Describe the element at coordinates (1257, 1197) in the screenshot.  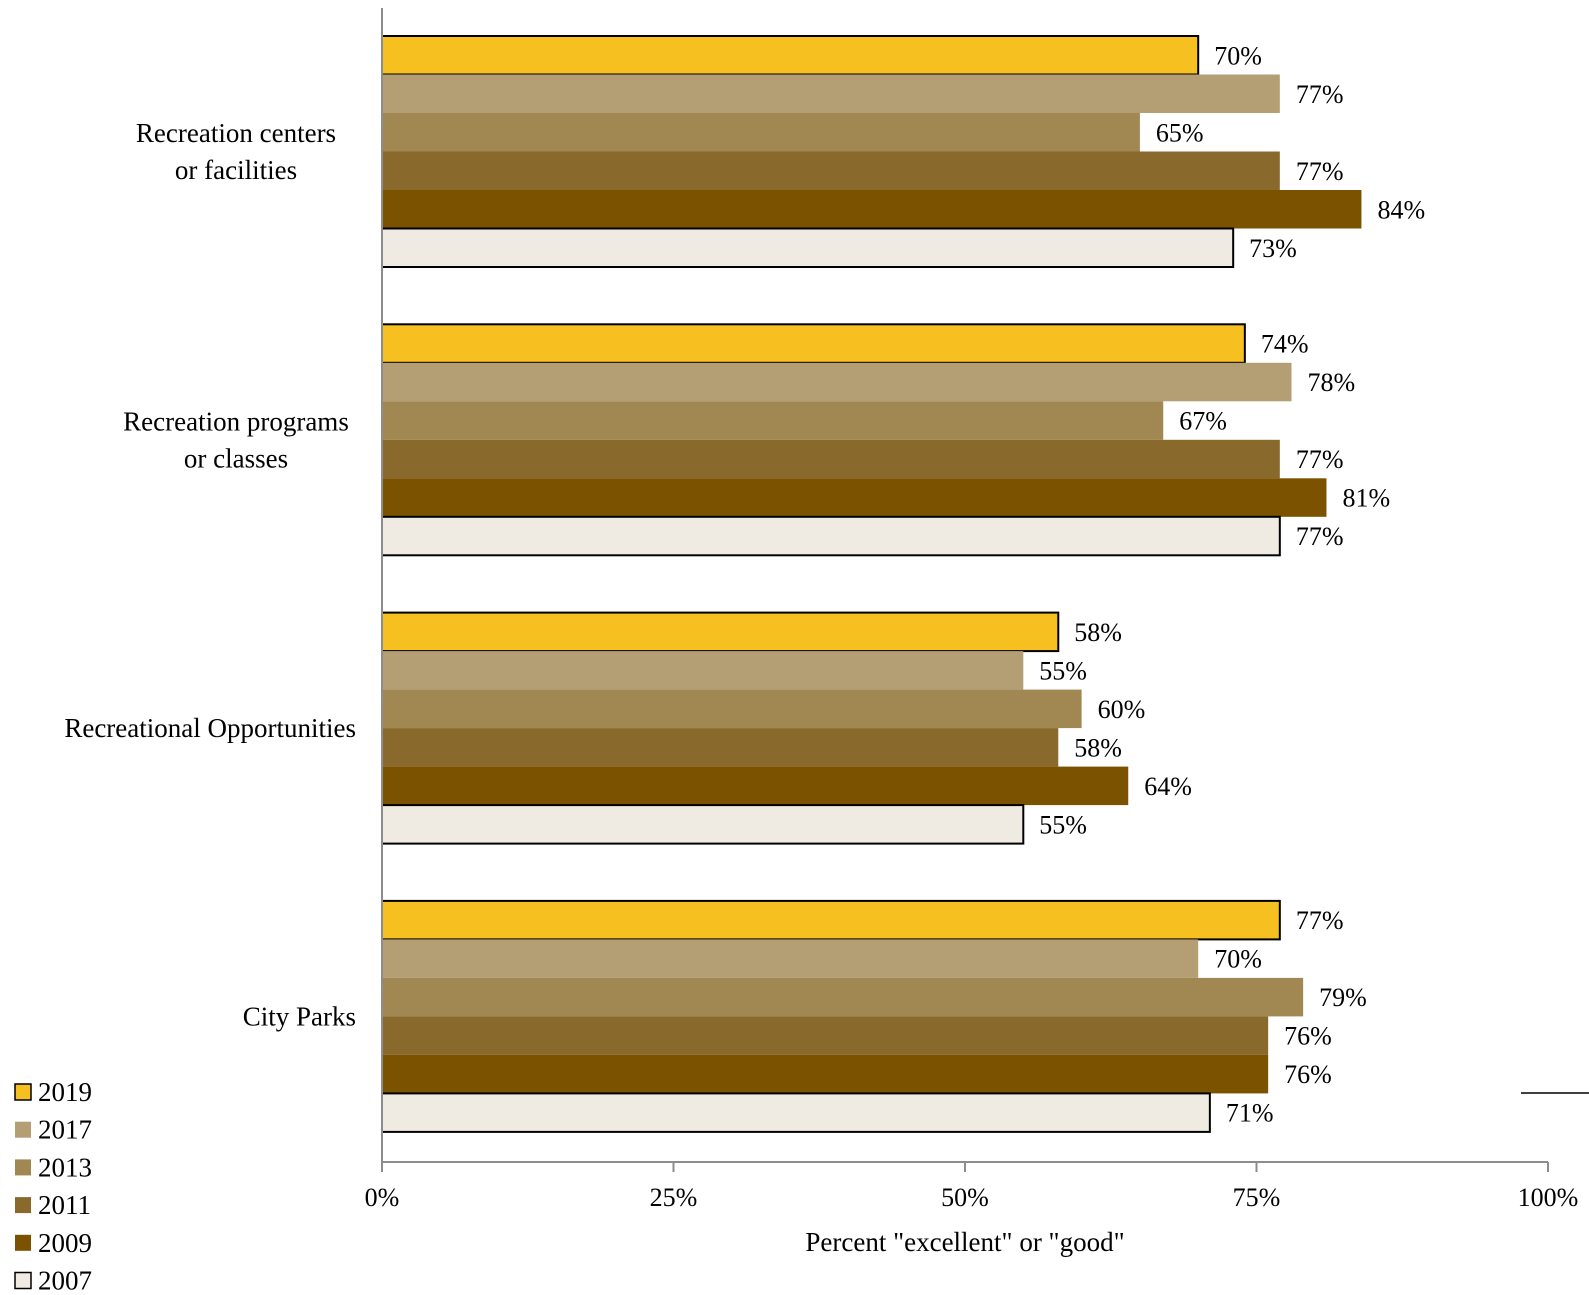
I see `x-tick-label: 75%` at that location.